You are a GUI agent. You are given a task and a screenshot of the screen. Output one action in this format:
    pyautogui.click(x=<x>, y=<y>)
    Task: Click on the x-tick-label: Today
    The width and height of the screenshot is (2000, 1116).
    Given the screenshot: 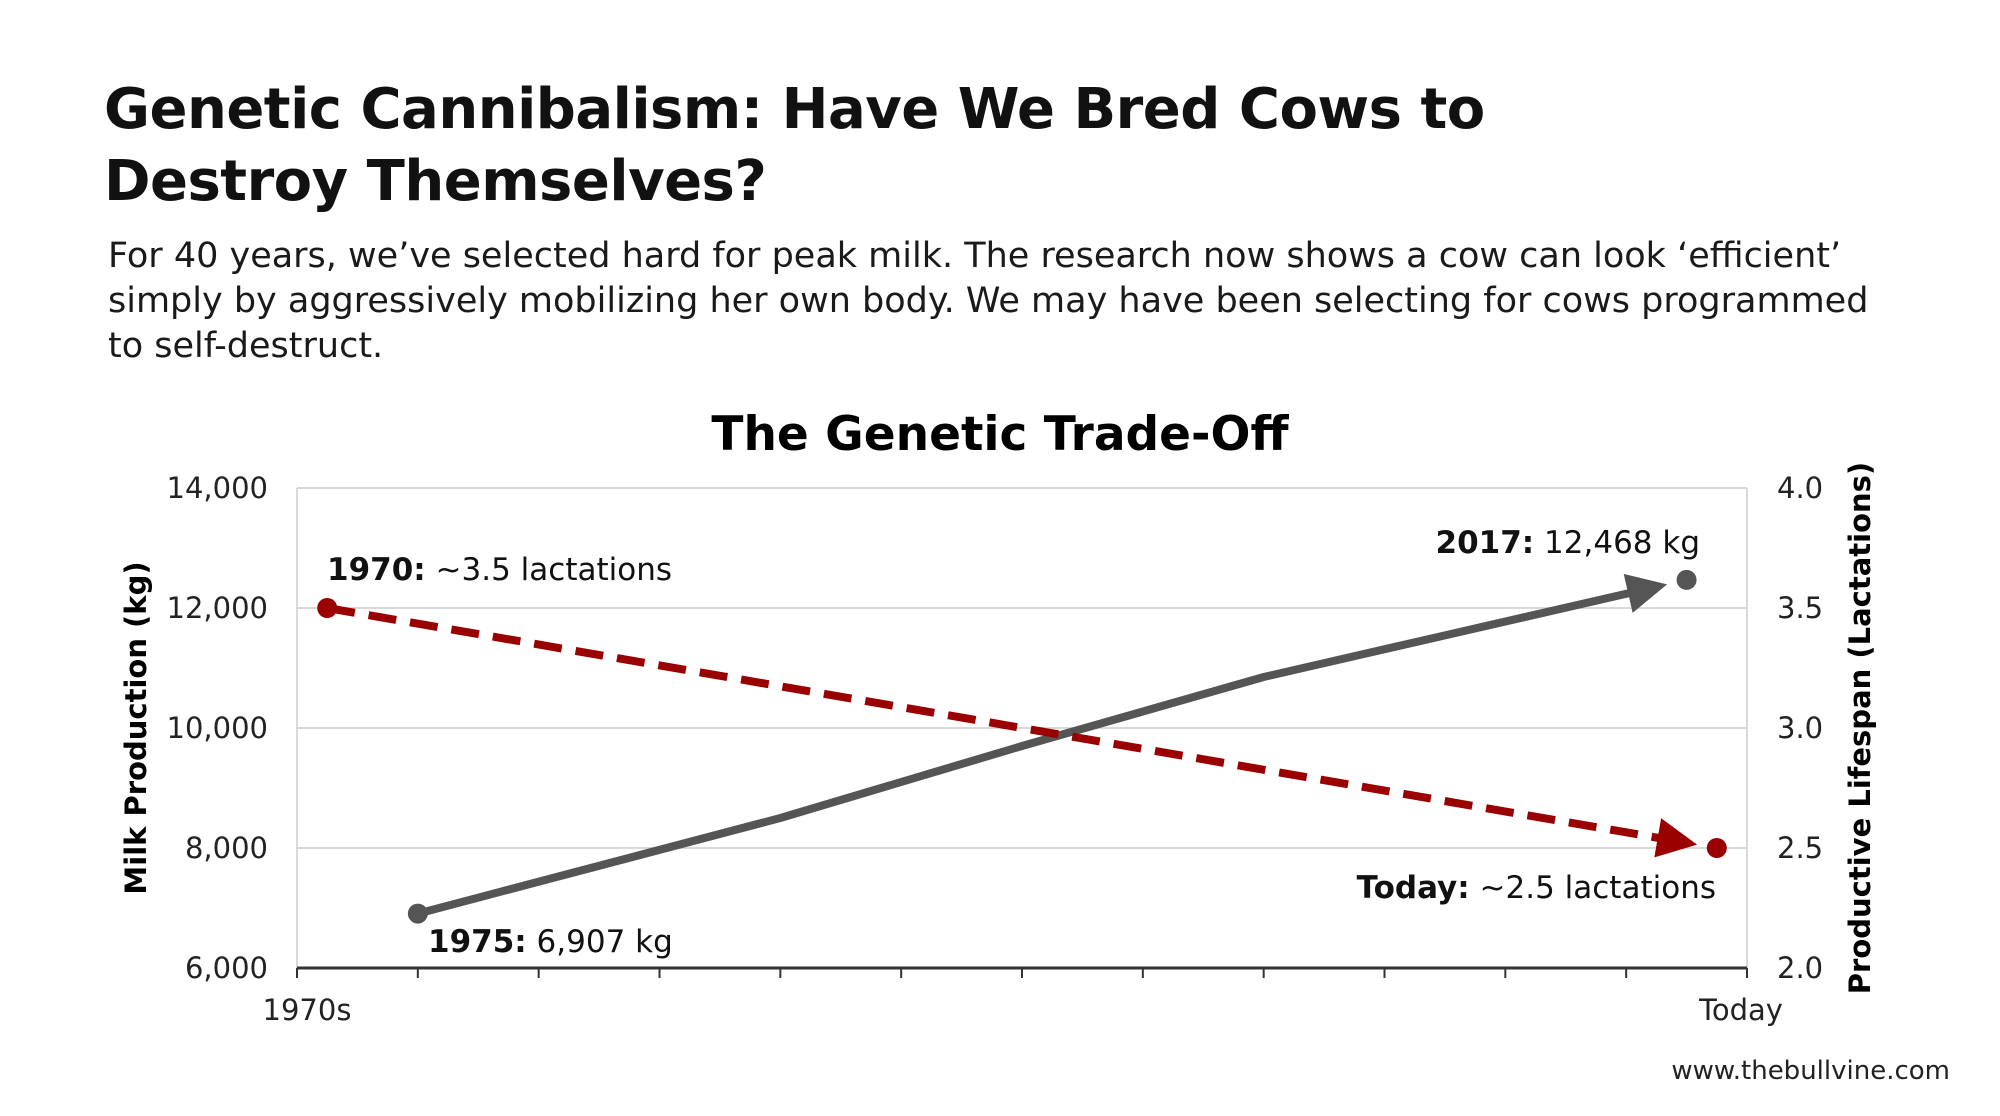 What is the action you would take?
    pyautogui.click(x=1740, y=1010)
    